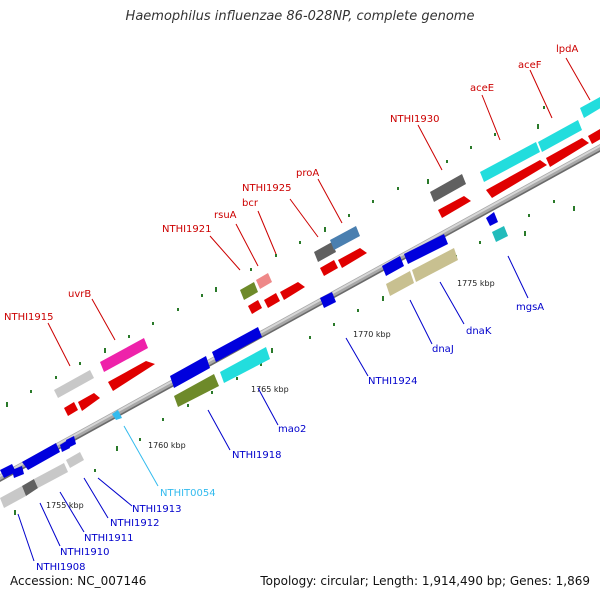 Image resolution: width=600 pixels, height=600 pixels. I want to click on rna-gene-labels: NTHIT0054, so click(188, 493).